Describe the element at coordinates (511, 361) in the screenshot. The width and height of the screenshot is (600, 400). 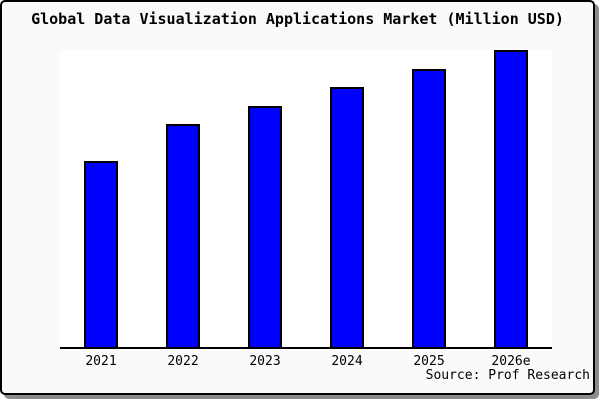
I see `x-tick-label-2026e: 2026e` at that location.